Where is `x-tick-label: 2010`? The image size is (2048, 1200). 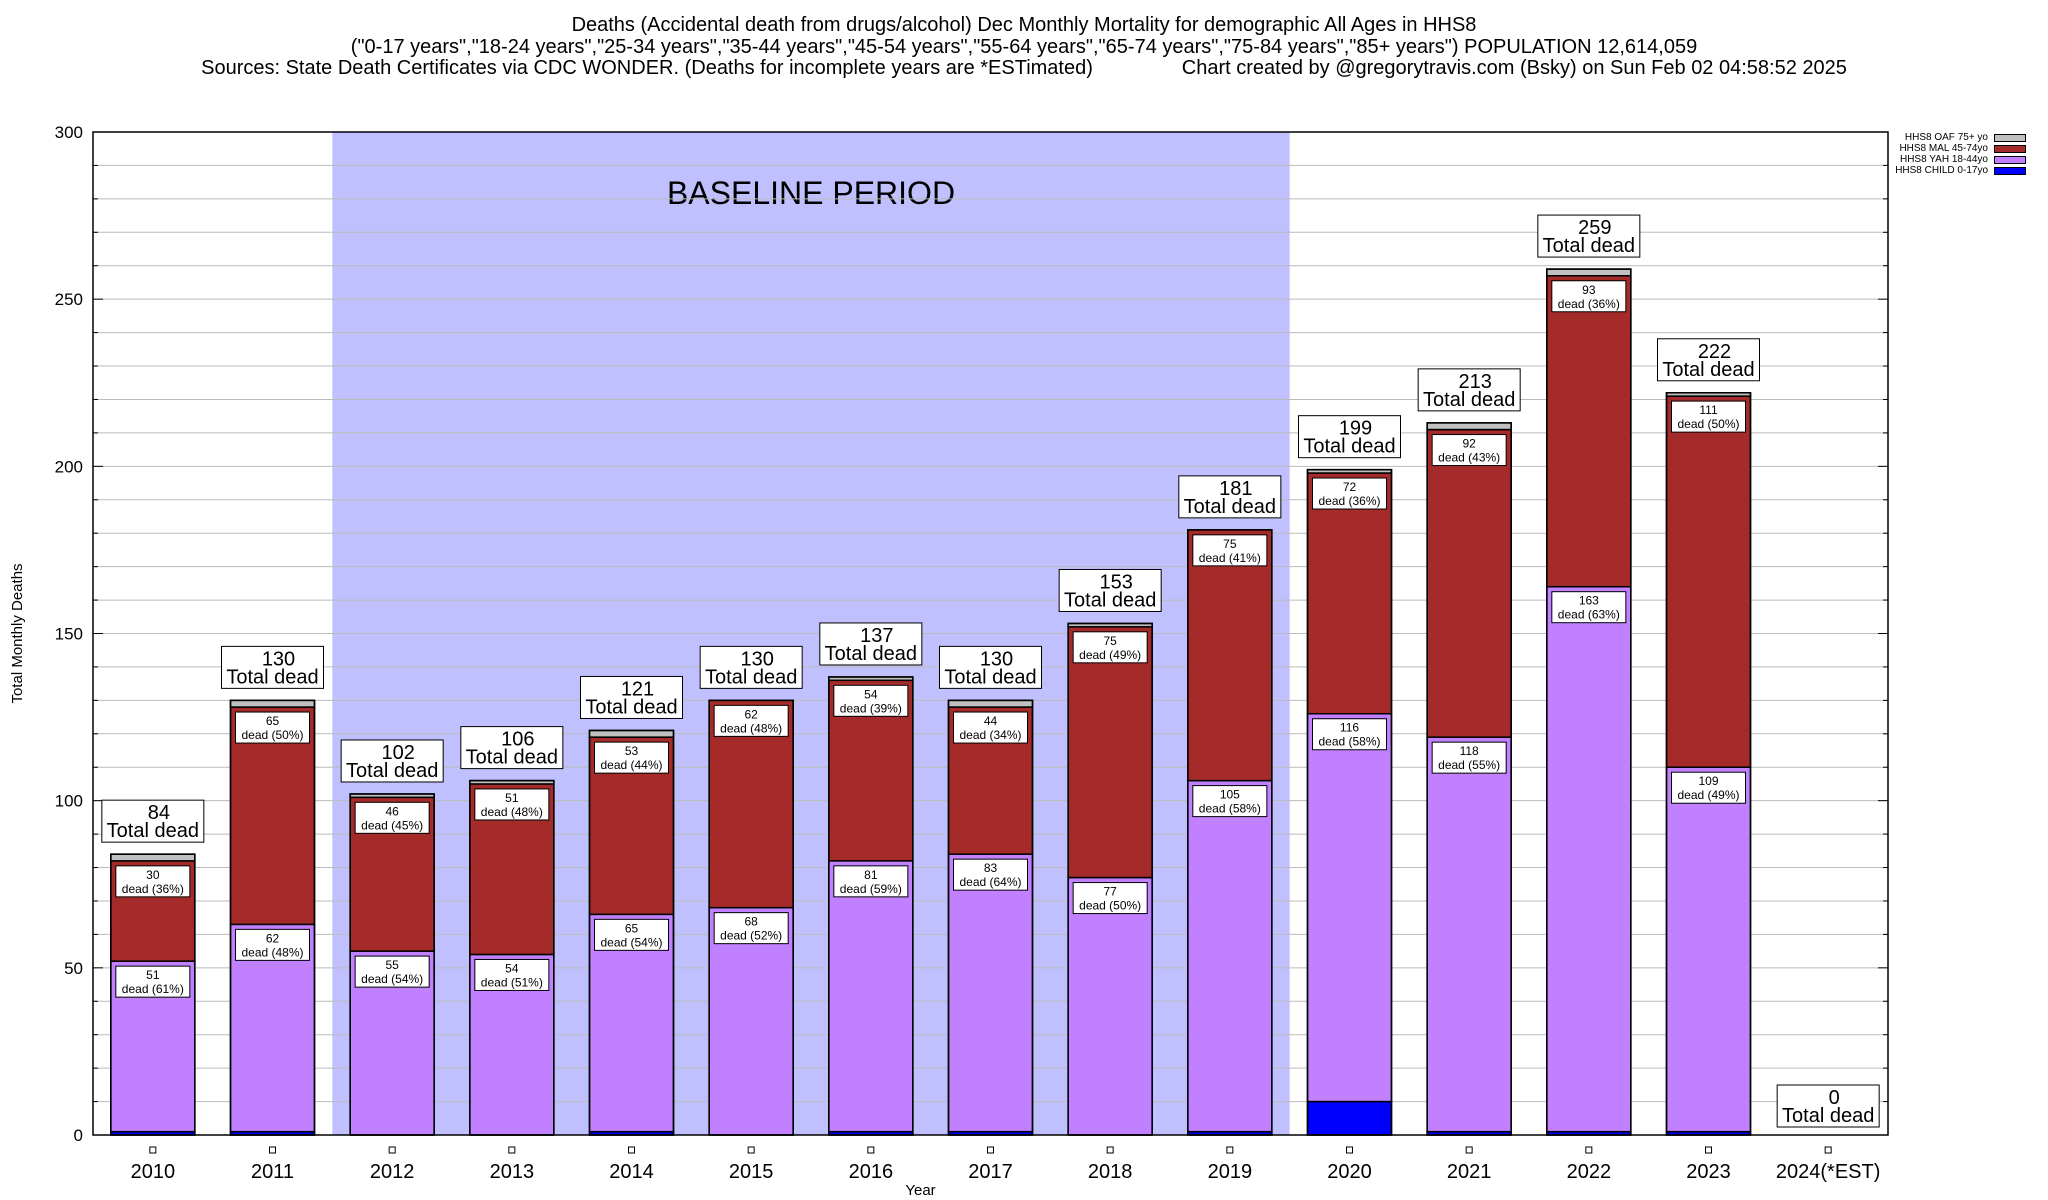 x-tick-label: 2010 is located at coordinates (153, 1172).